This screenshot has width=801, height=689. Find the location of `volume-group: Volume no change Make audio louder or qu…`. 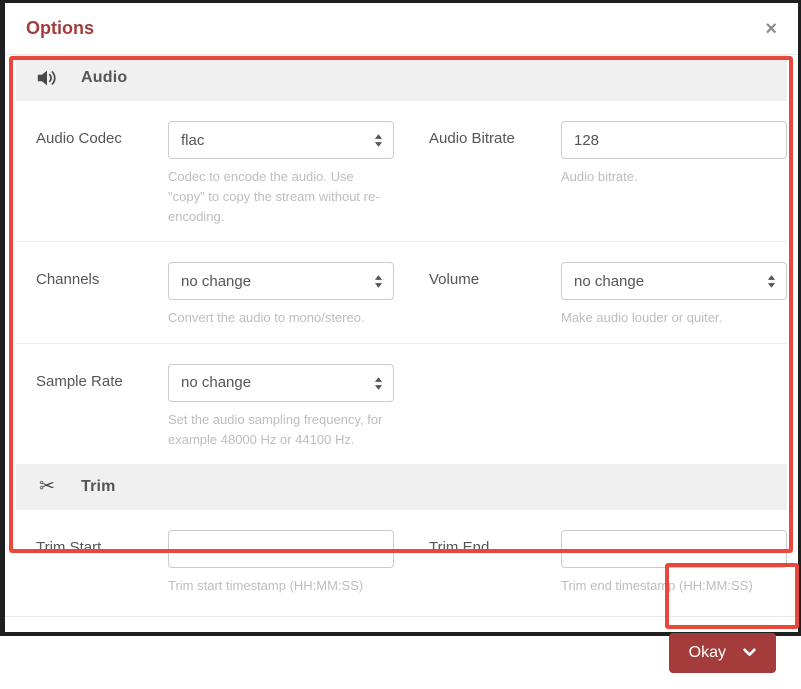

volume-group: Volume no change Make audio louder or qu… is located at coordinates (591, 295).